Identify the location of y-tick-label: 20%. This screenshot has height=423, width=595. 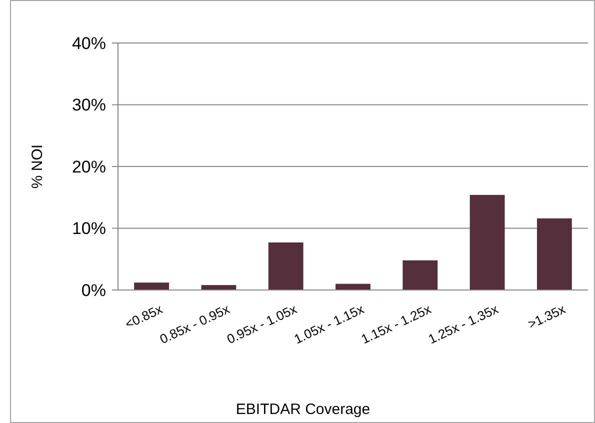
(89, 166).